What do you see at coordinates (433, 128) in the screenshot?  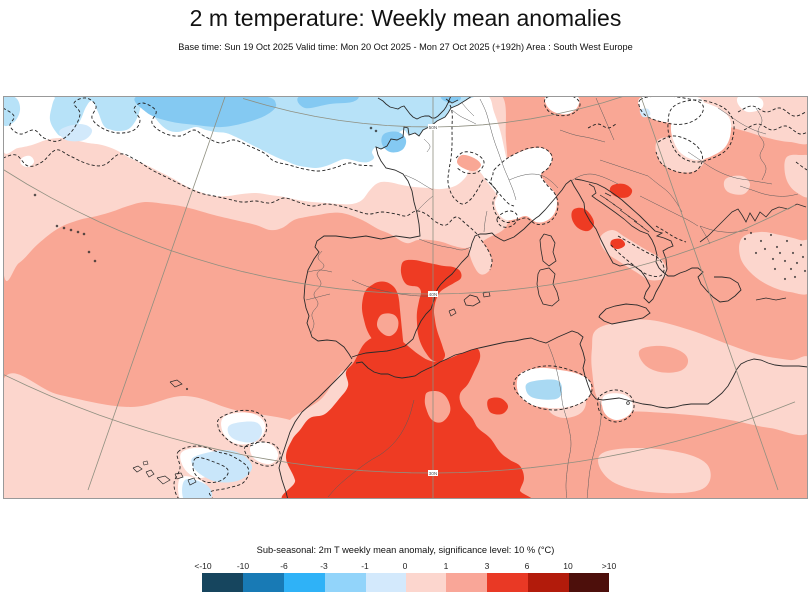 I see `svg-text: 50N` at bounding box center [433, 128].